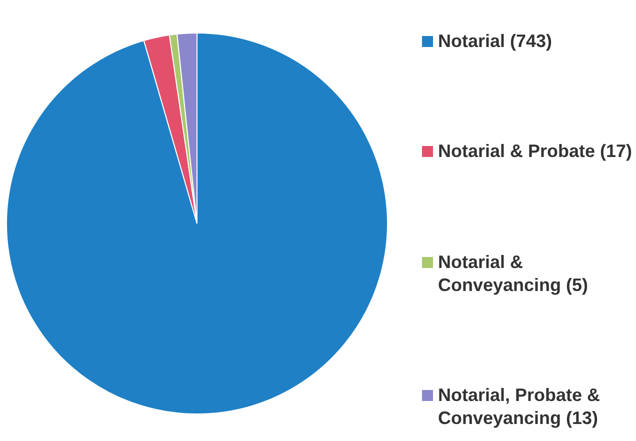 Image resolution: width=636 pixels, height=441 pixels. What do you see at coordinates (495, 41) in the screenshot?
I see `legend-label: Notarial (743)` at bounding box center [495, 41].